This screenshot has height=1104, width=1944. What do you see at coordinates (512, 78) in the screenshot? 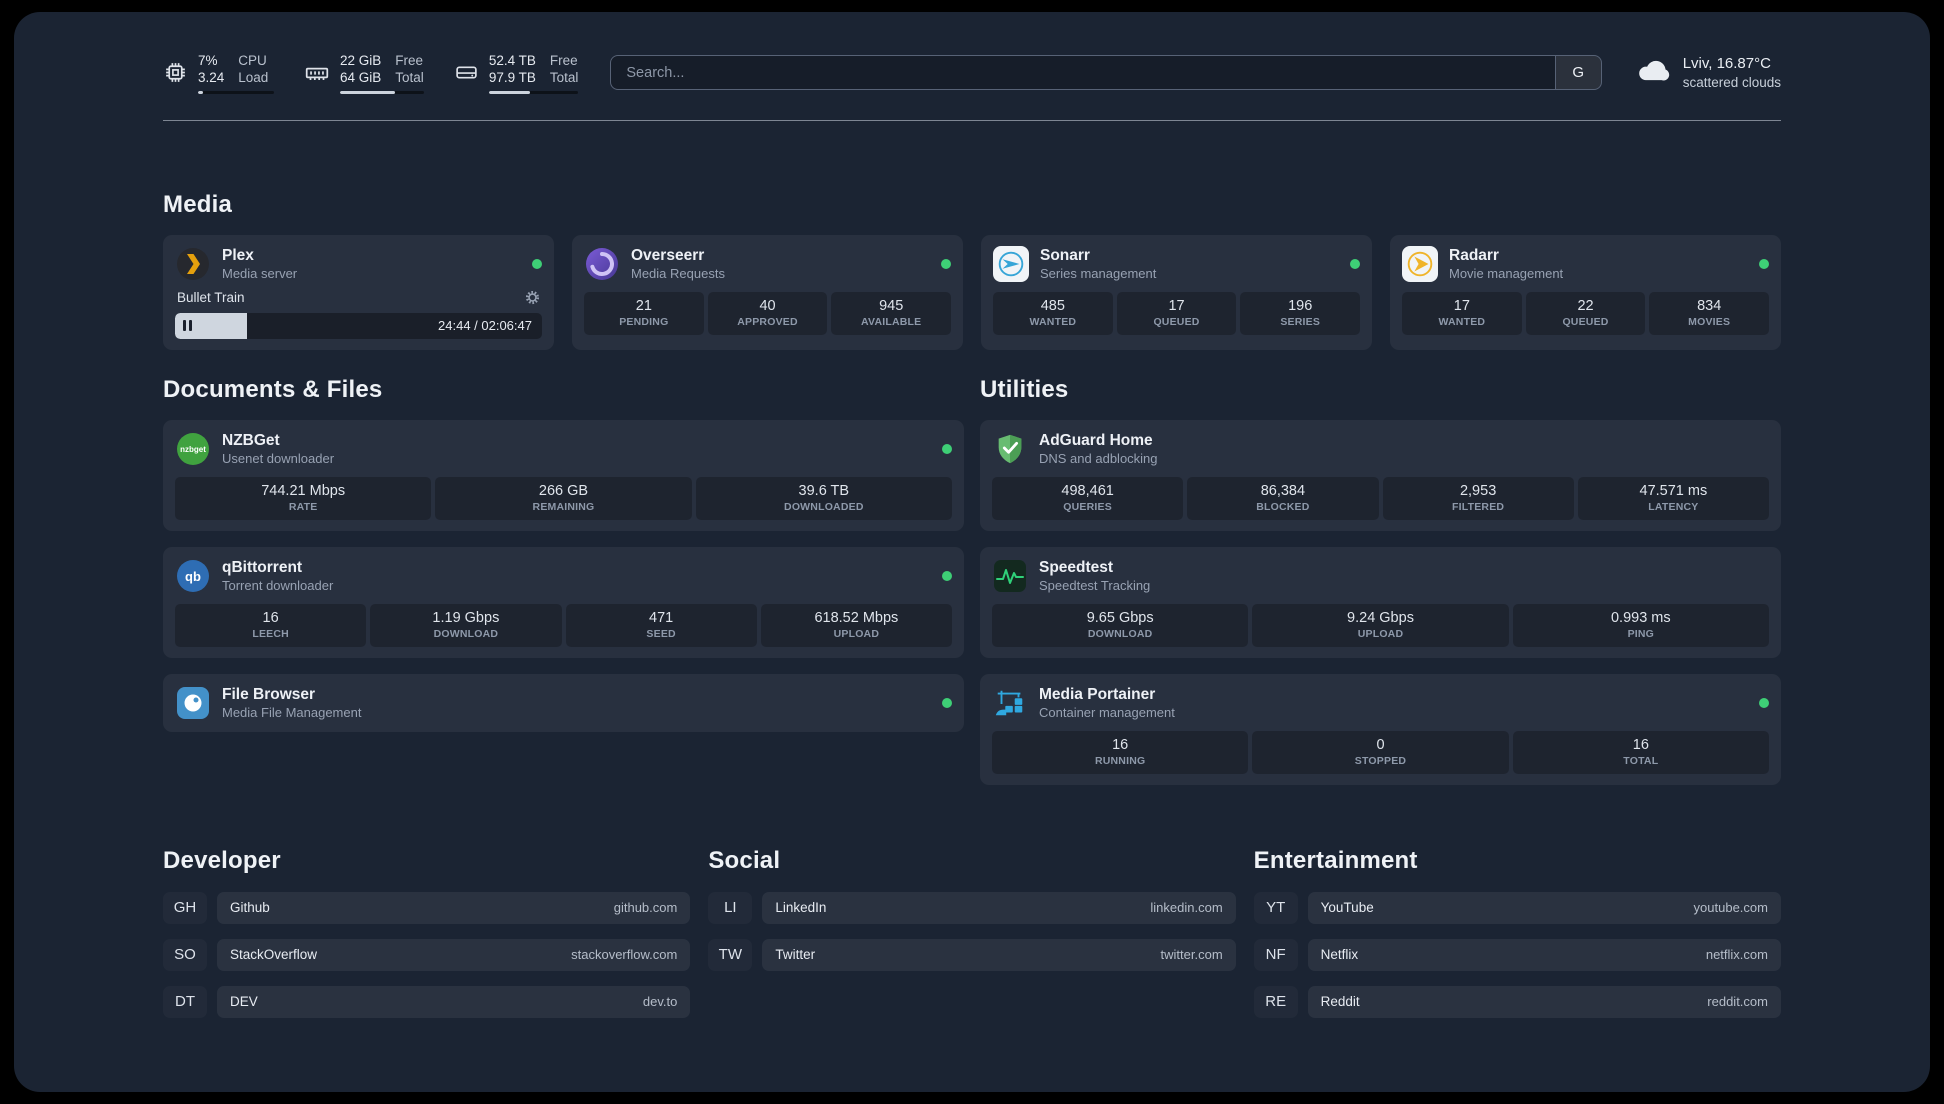
I see `disk-total: 97.9 TB` at bounding box center [512, 78].